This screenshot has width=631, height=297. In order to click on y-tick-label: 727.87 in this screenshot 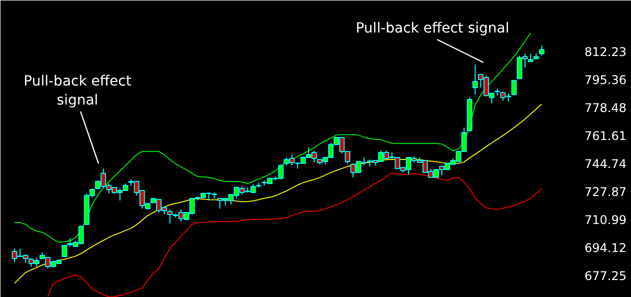, I will do `click(605, 192)`.